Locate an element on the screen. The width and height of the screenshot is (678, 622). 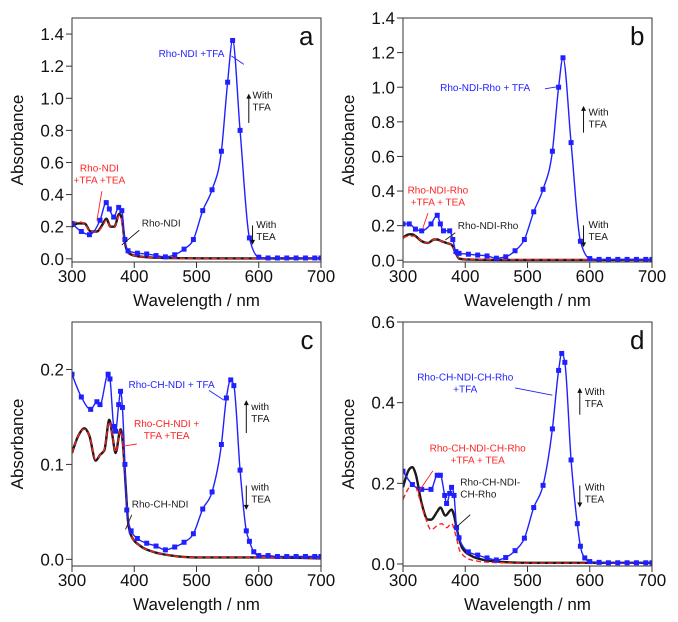
legend-label: Rho-NDI +TFA is located at coordinates (191, 54).